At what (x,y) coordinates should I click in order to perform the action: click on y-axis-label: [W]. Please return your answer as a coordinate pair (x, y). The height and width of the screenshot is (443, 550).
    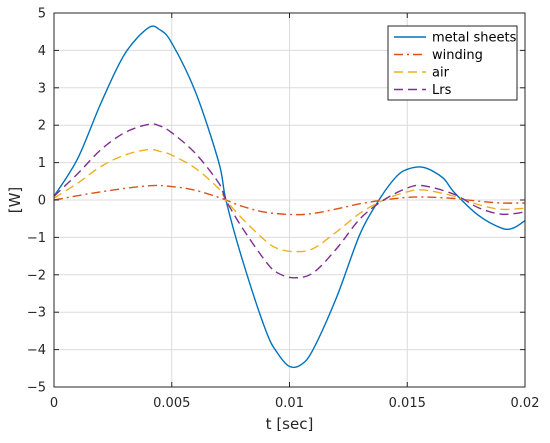
    Looking at the image, I should click on (15, 200).